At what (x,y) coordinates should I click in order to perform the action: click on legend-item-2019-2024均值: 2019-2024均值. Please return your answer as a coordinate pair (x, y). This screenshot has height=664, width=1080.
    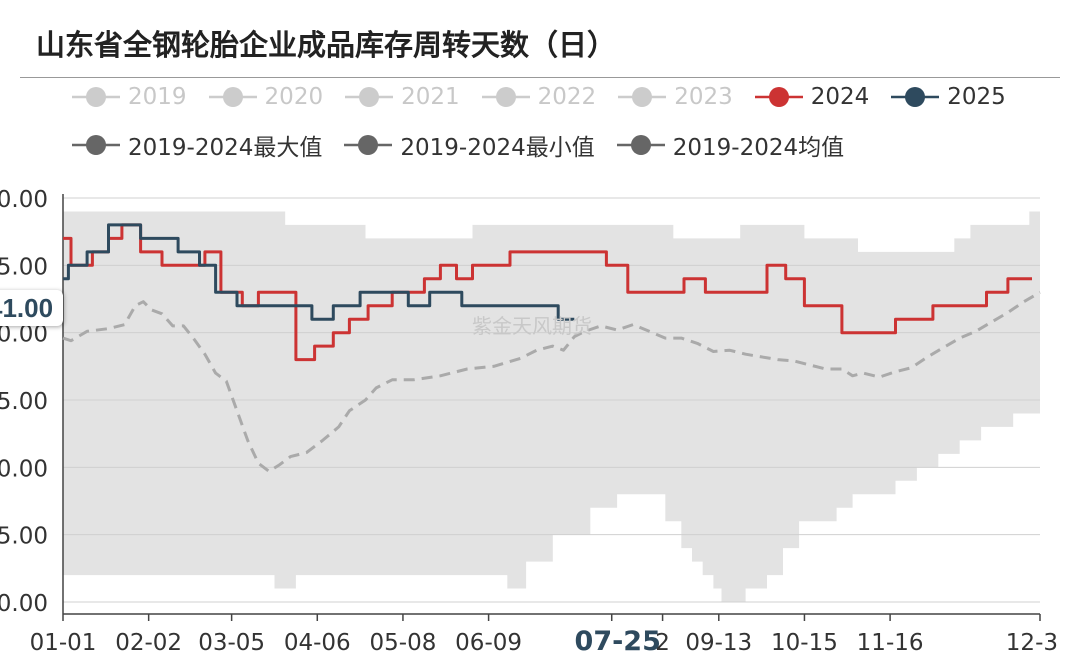
    Looking at the image, I should click on (729, 145).